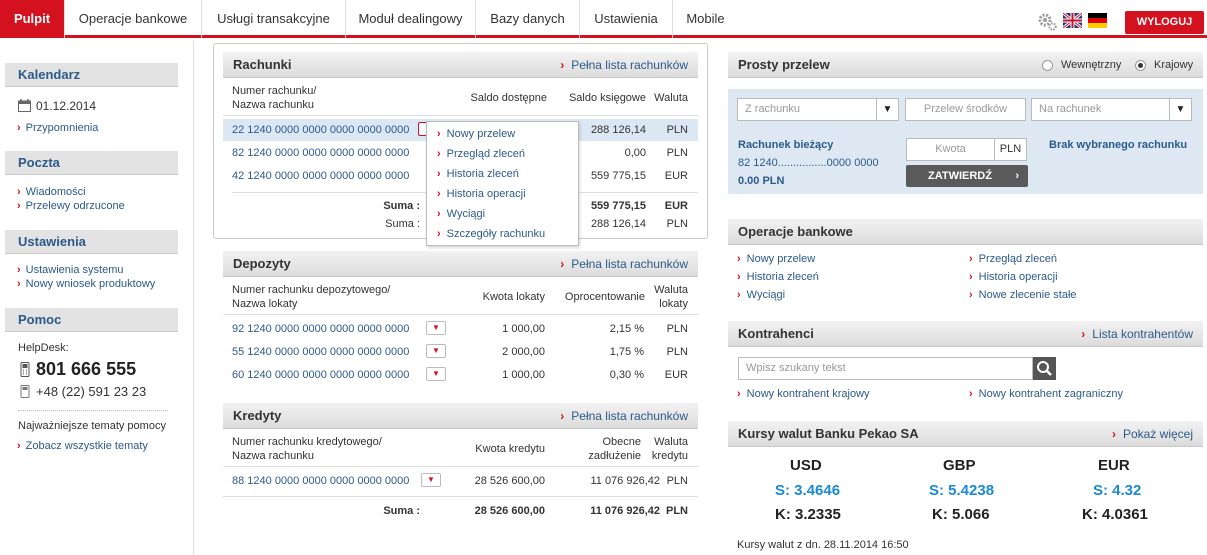  I want to click on rate-buy: K: 5.066, so click(961, 514).